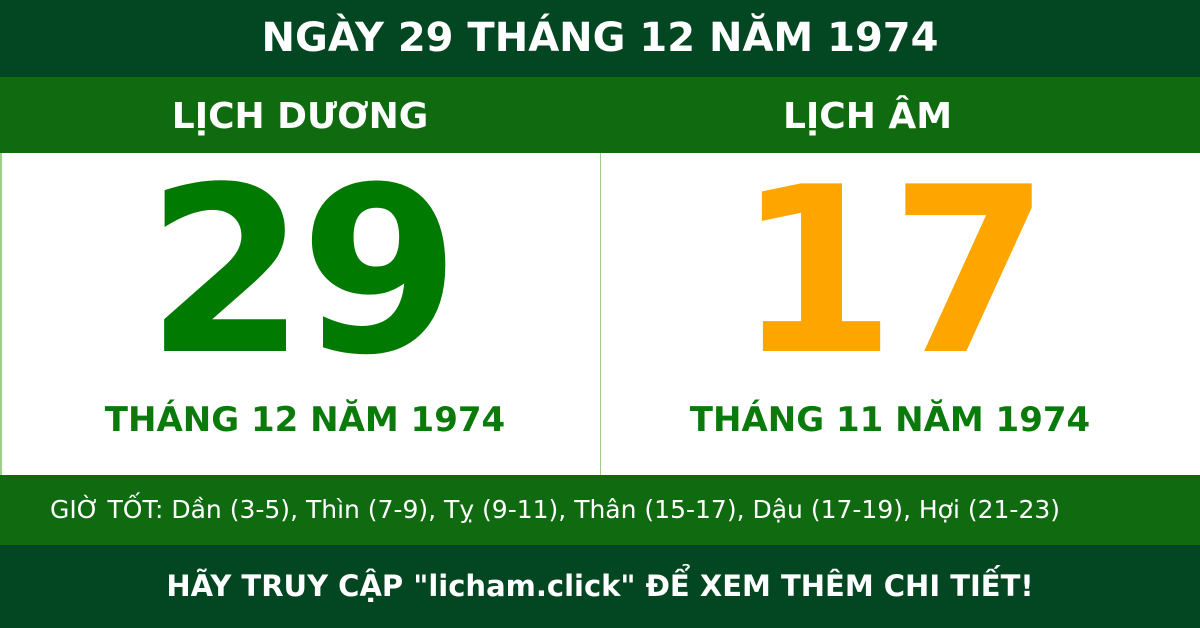 Image resolution: width=1200 pixels, height=628 pixels. What do you see at coordinates (300, 116) in the screenshot?
I see `solar-header: LỊCH DƯƠNG` at bounding box center [300, 116].